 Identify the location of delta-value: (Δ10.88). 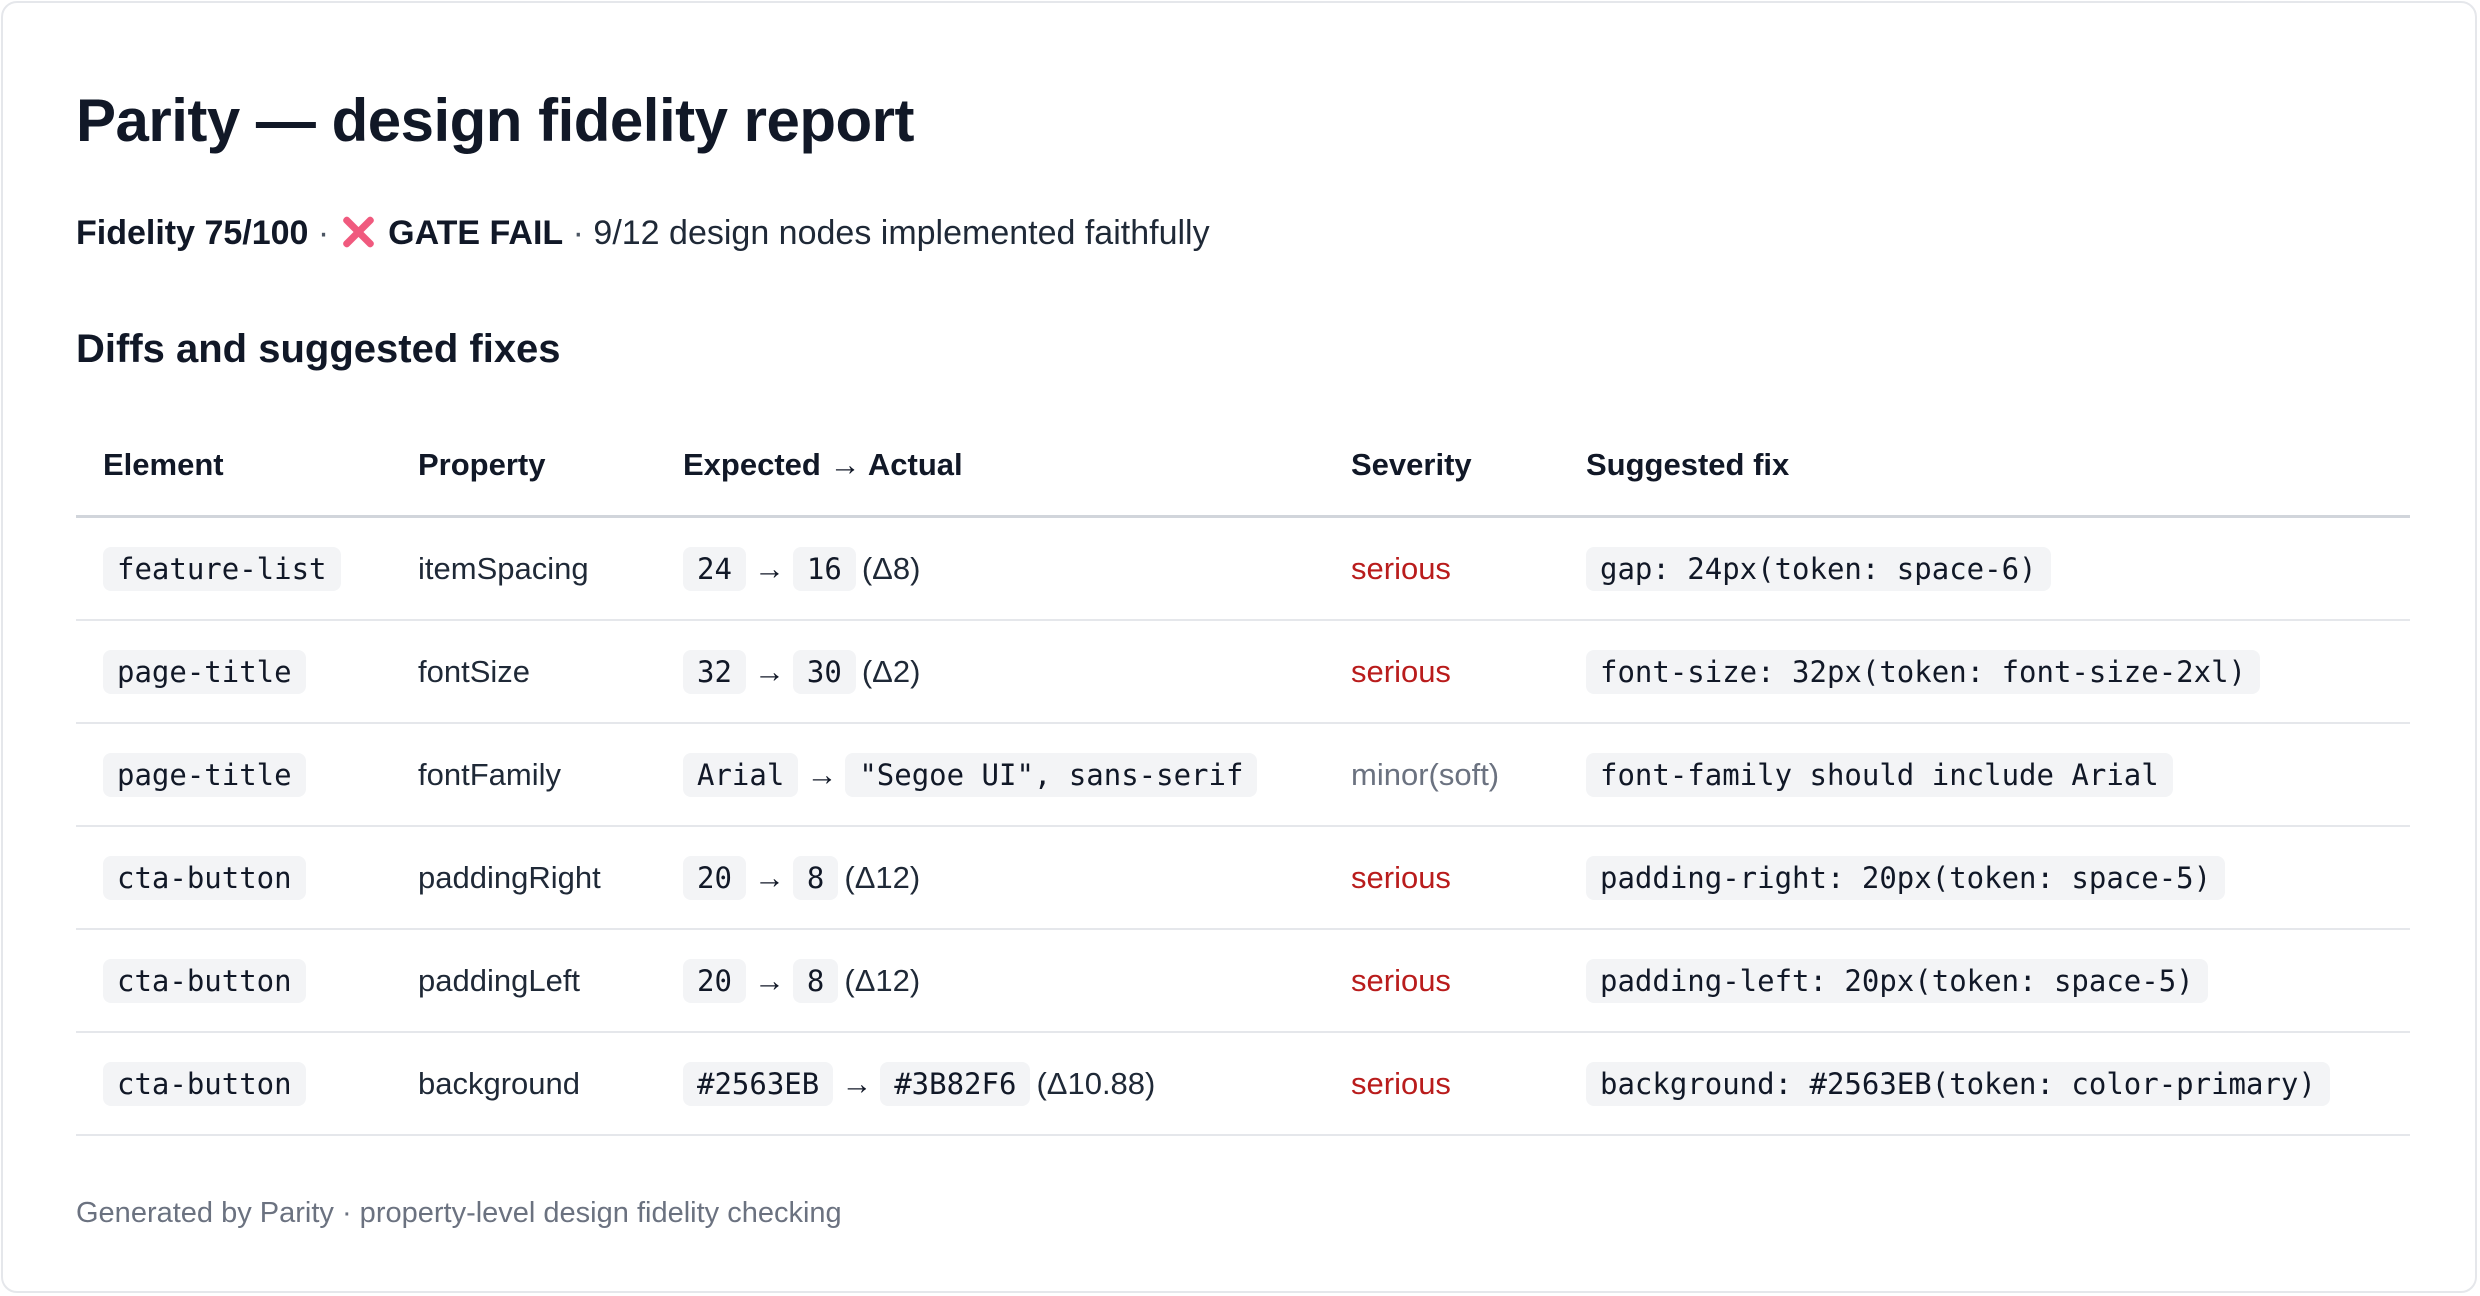
(1096, 1083).